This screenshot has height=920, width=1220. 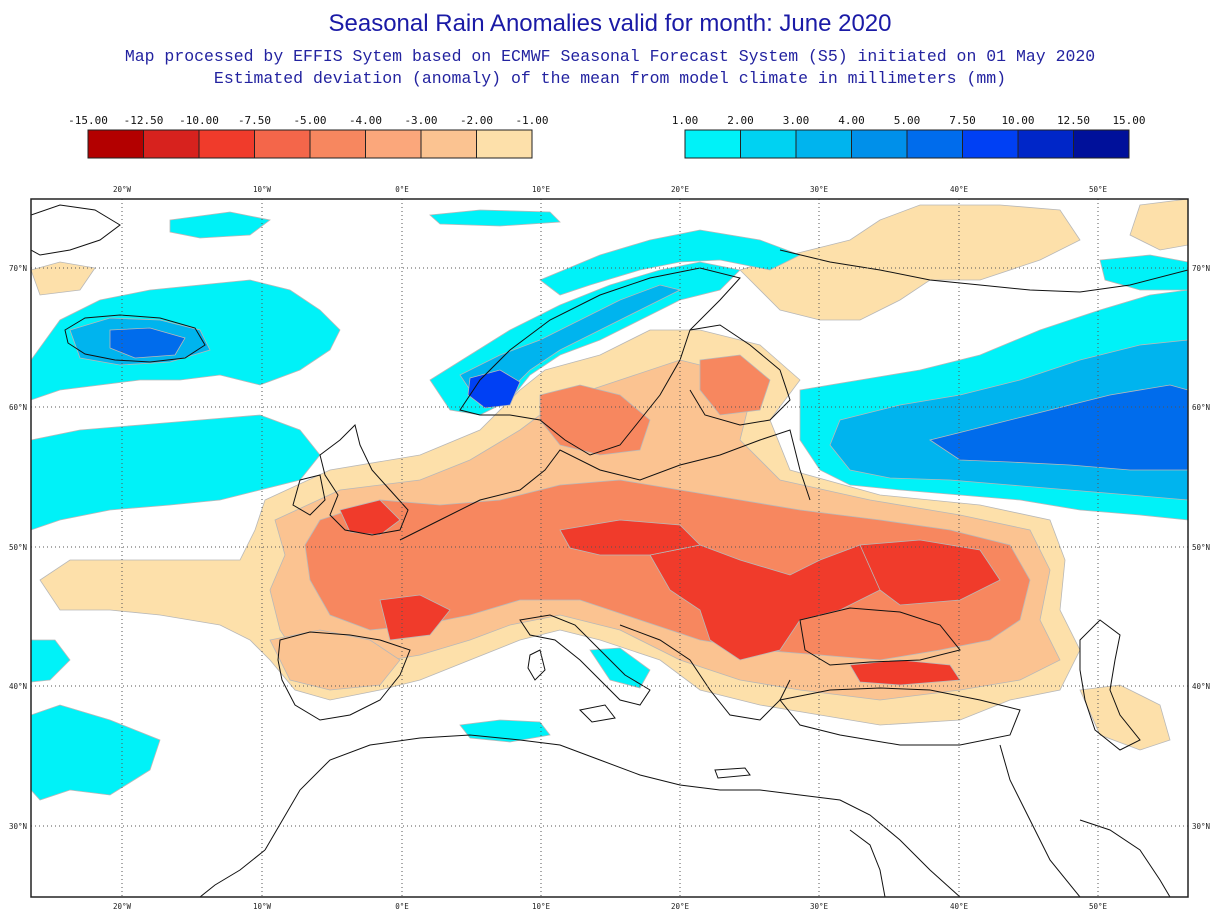 What do you see at coordinates (1125, 858) in the screenshot?
I see `coastline-persian-gulf` at bounding box center [1125, 858].